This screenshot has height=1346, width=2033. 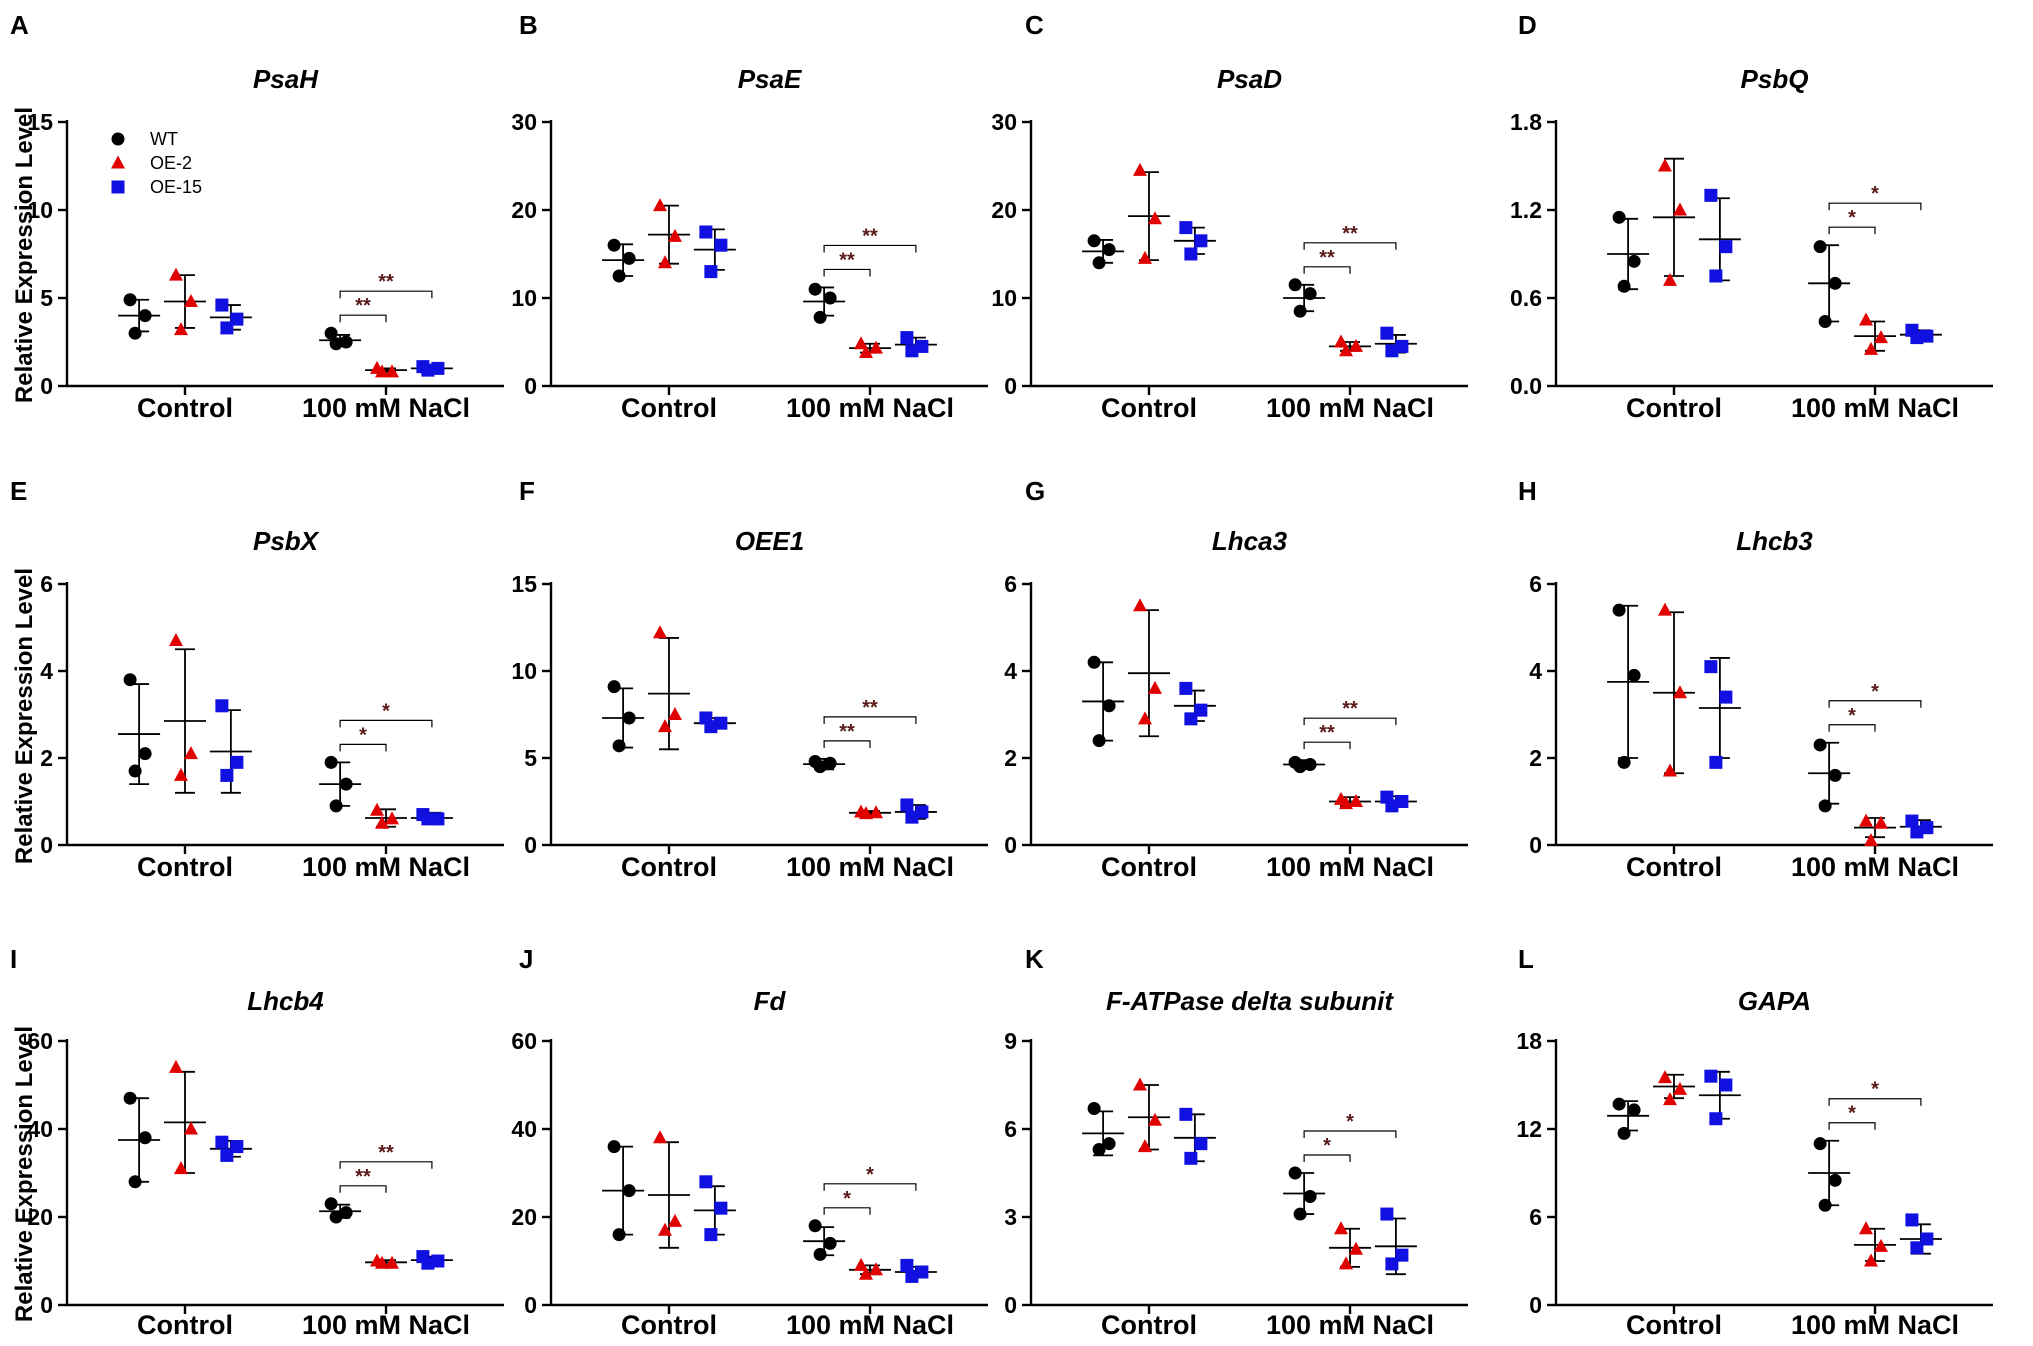 What do you see at coordinates (1535, 1217) in the screenshot?
I see `y-tick-label: 6` at bounding box center [1535, 1217].